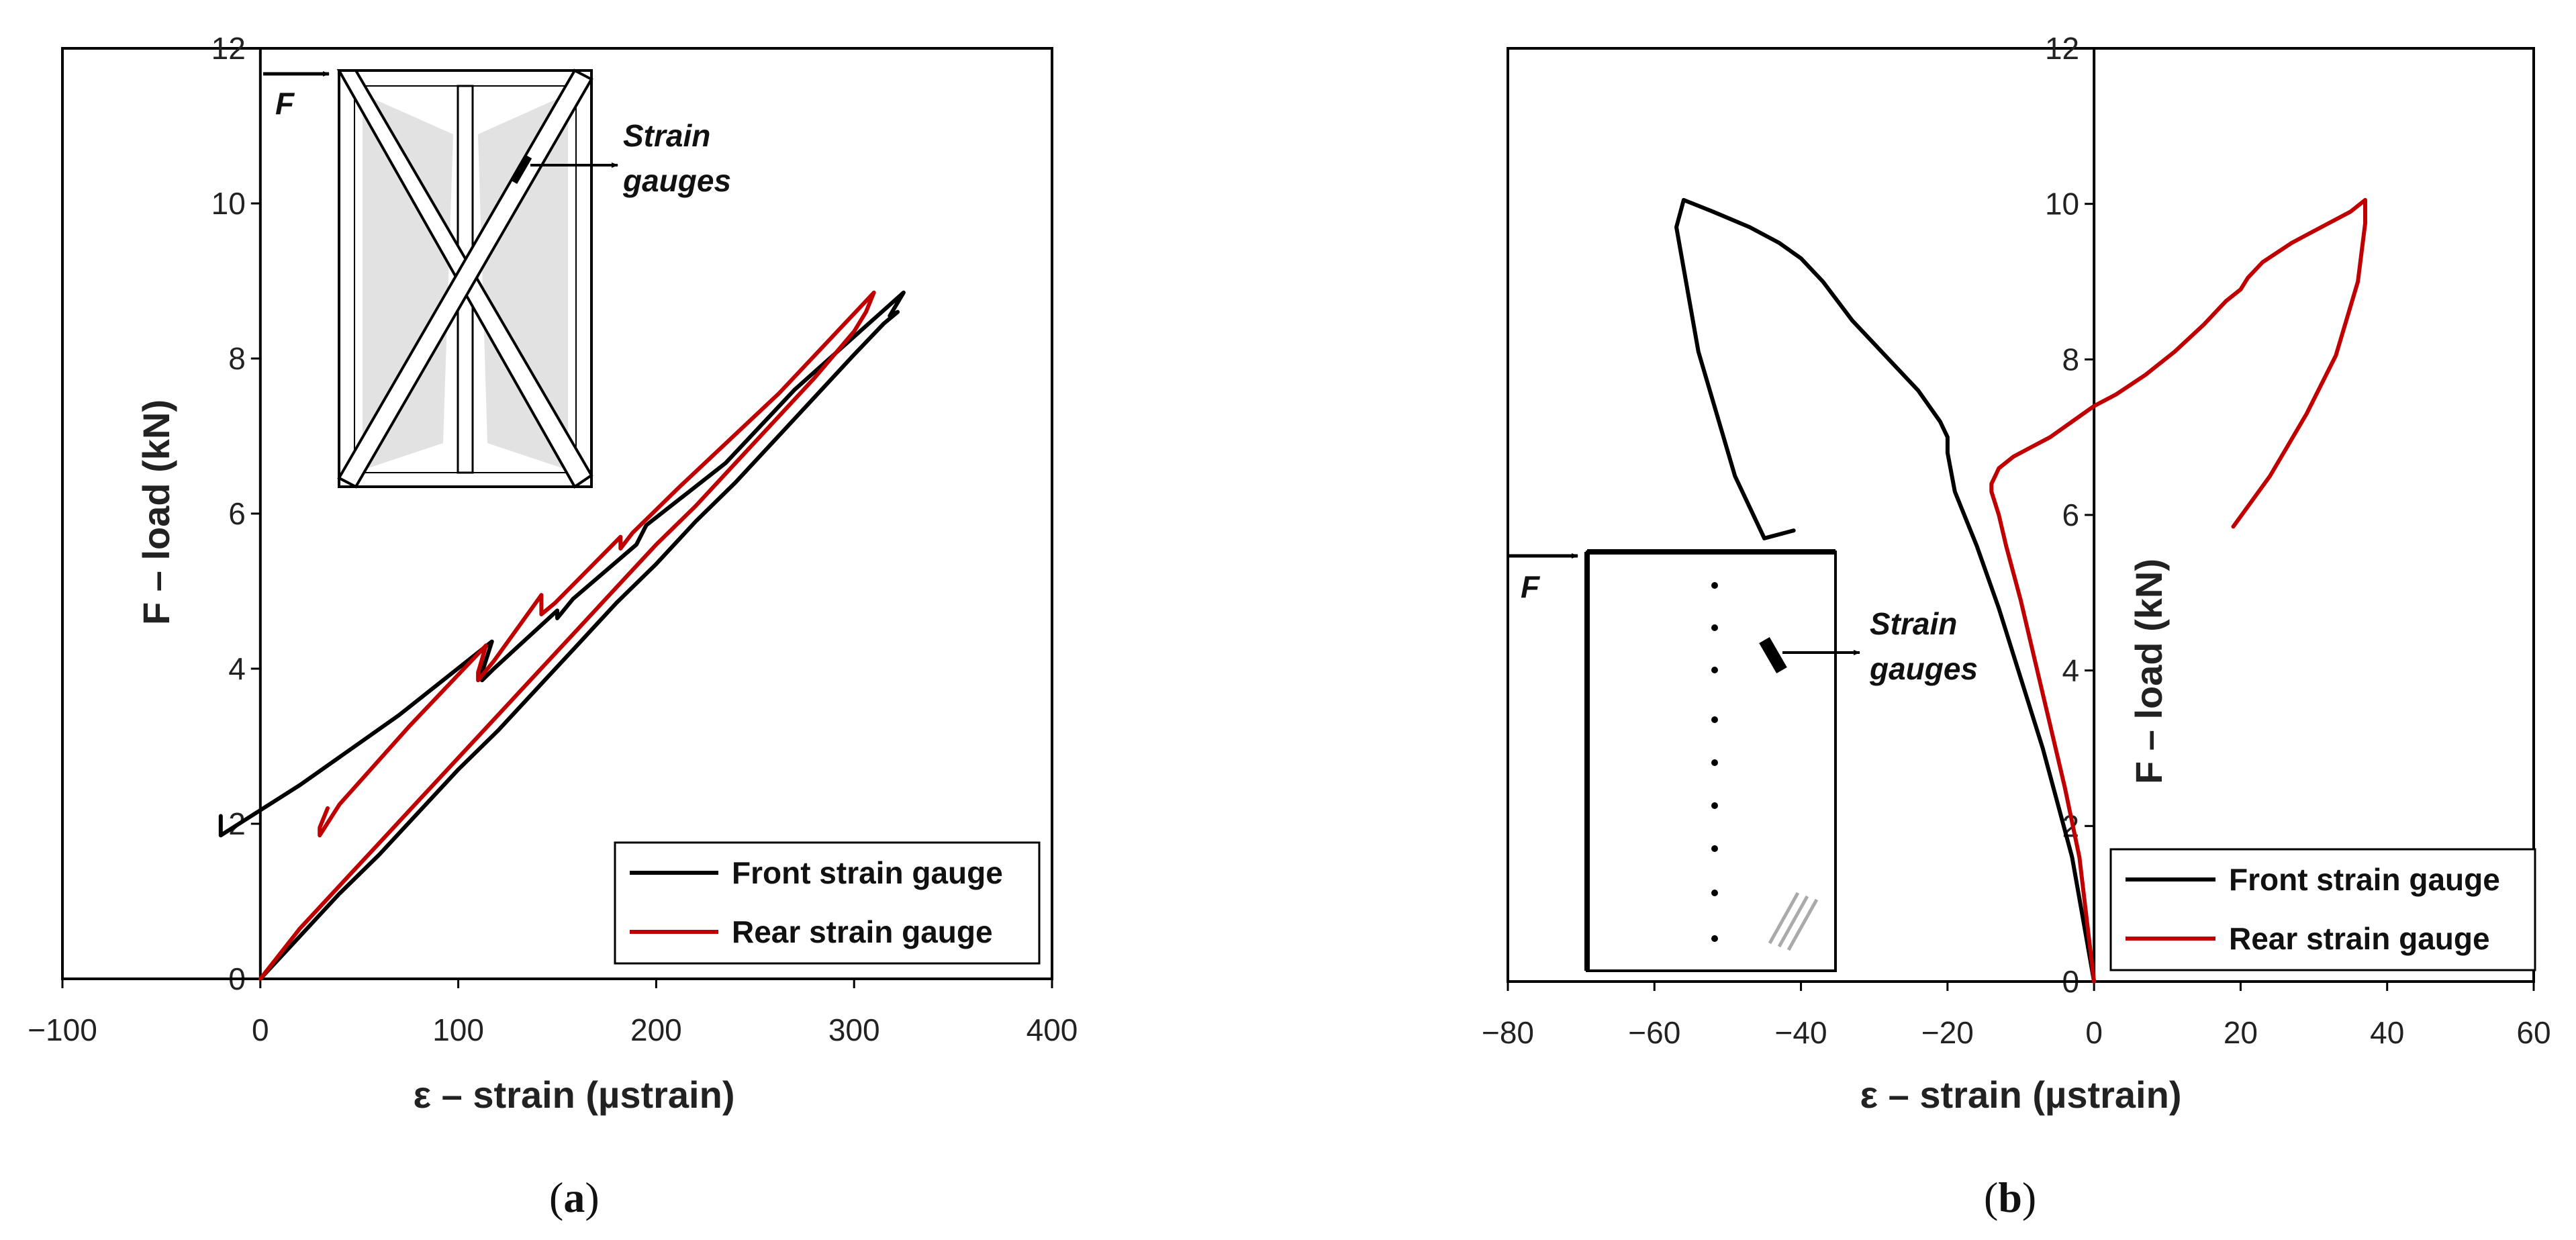 The image size is (2576, 1240). Describe the element at coordinates (62, 1029) in the screenshot. I see `x-tick-label: −100` at that location.